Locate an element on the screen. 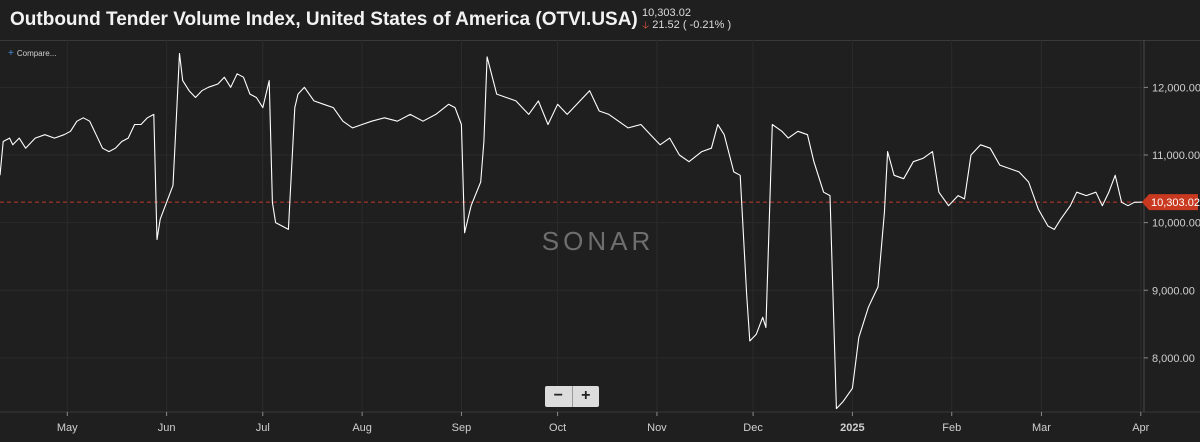  x-tick-label: Apr is located at coordinates (1140, 428).